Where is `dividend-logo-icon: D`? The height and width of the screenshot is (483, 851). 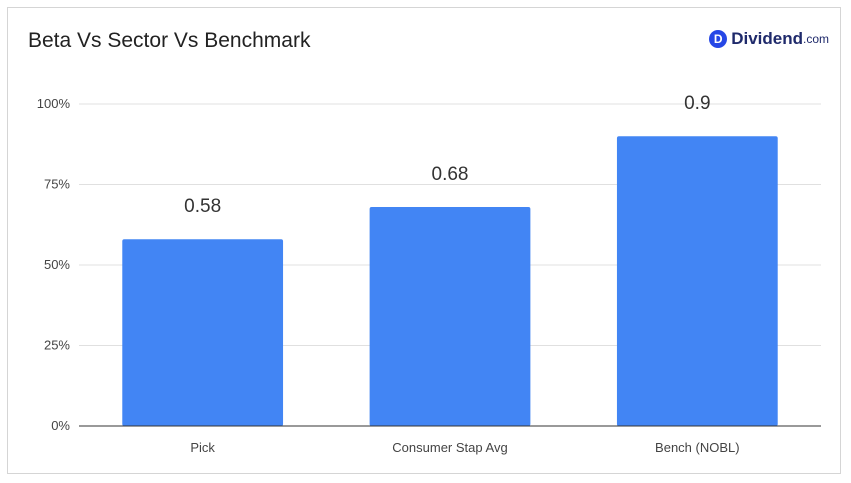
dividend-logo-icon: D is located at coordinates (718, 39).